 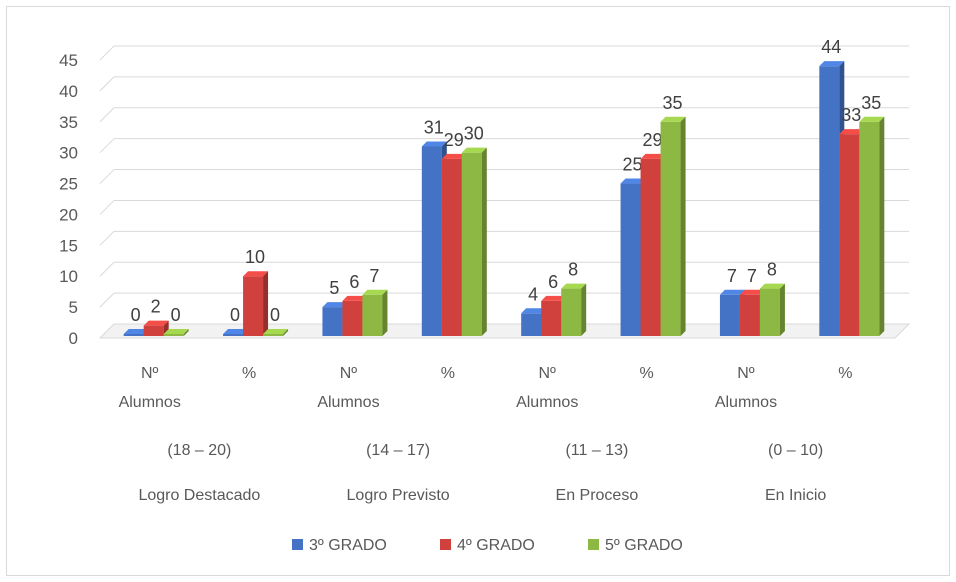 I want to click on y-tick-label: 15, so click(x=68, y=245).